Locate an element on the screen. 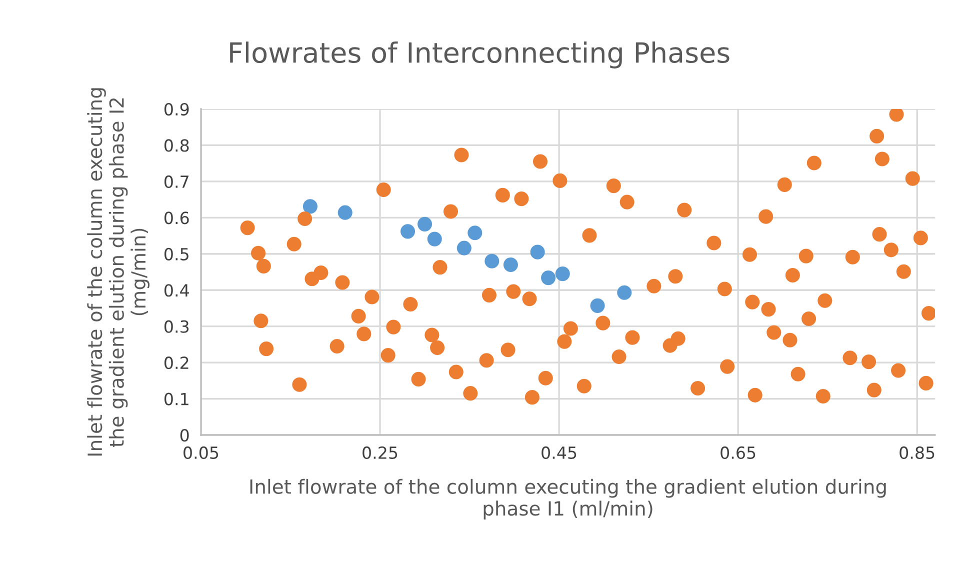  x-tick-label: 0.45 is located at coordinates (559, 453).